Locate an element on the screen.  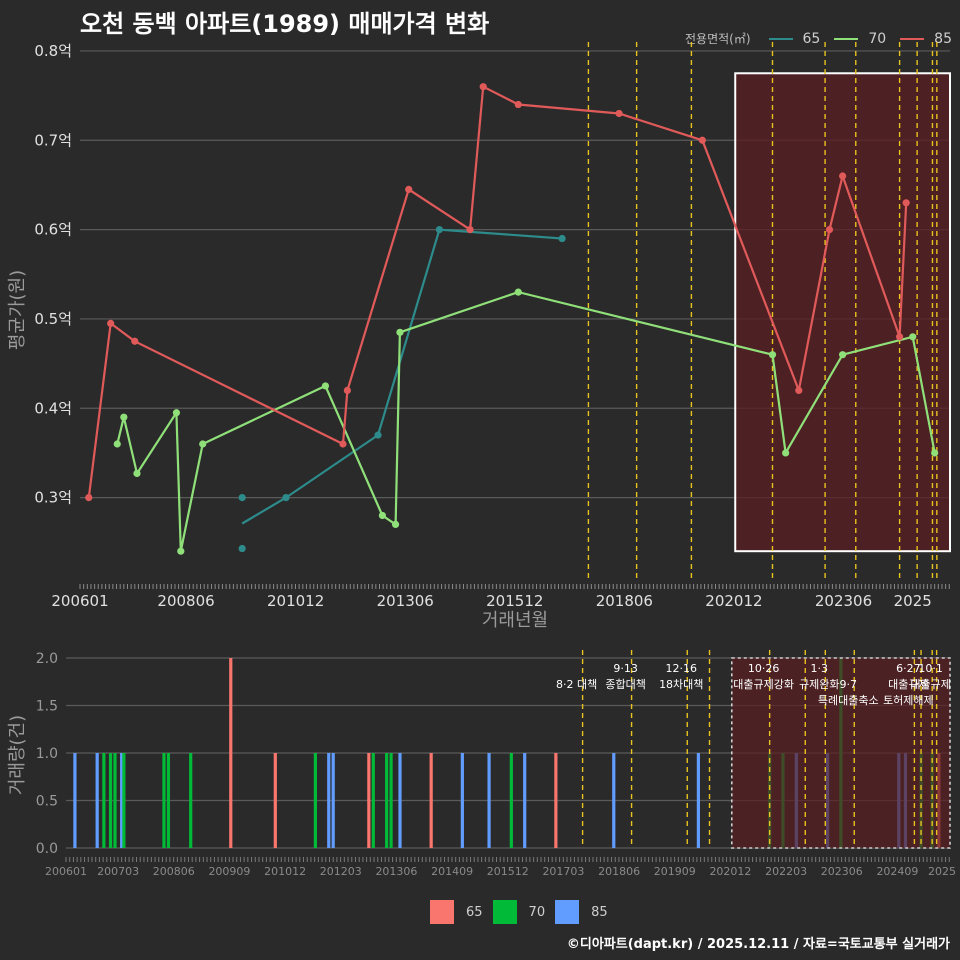
legend-title: 전용면적(㎡) is located at coordinates (717, 39).